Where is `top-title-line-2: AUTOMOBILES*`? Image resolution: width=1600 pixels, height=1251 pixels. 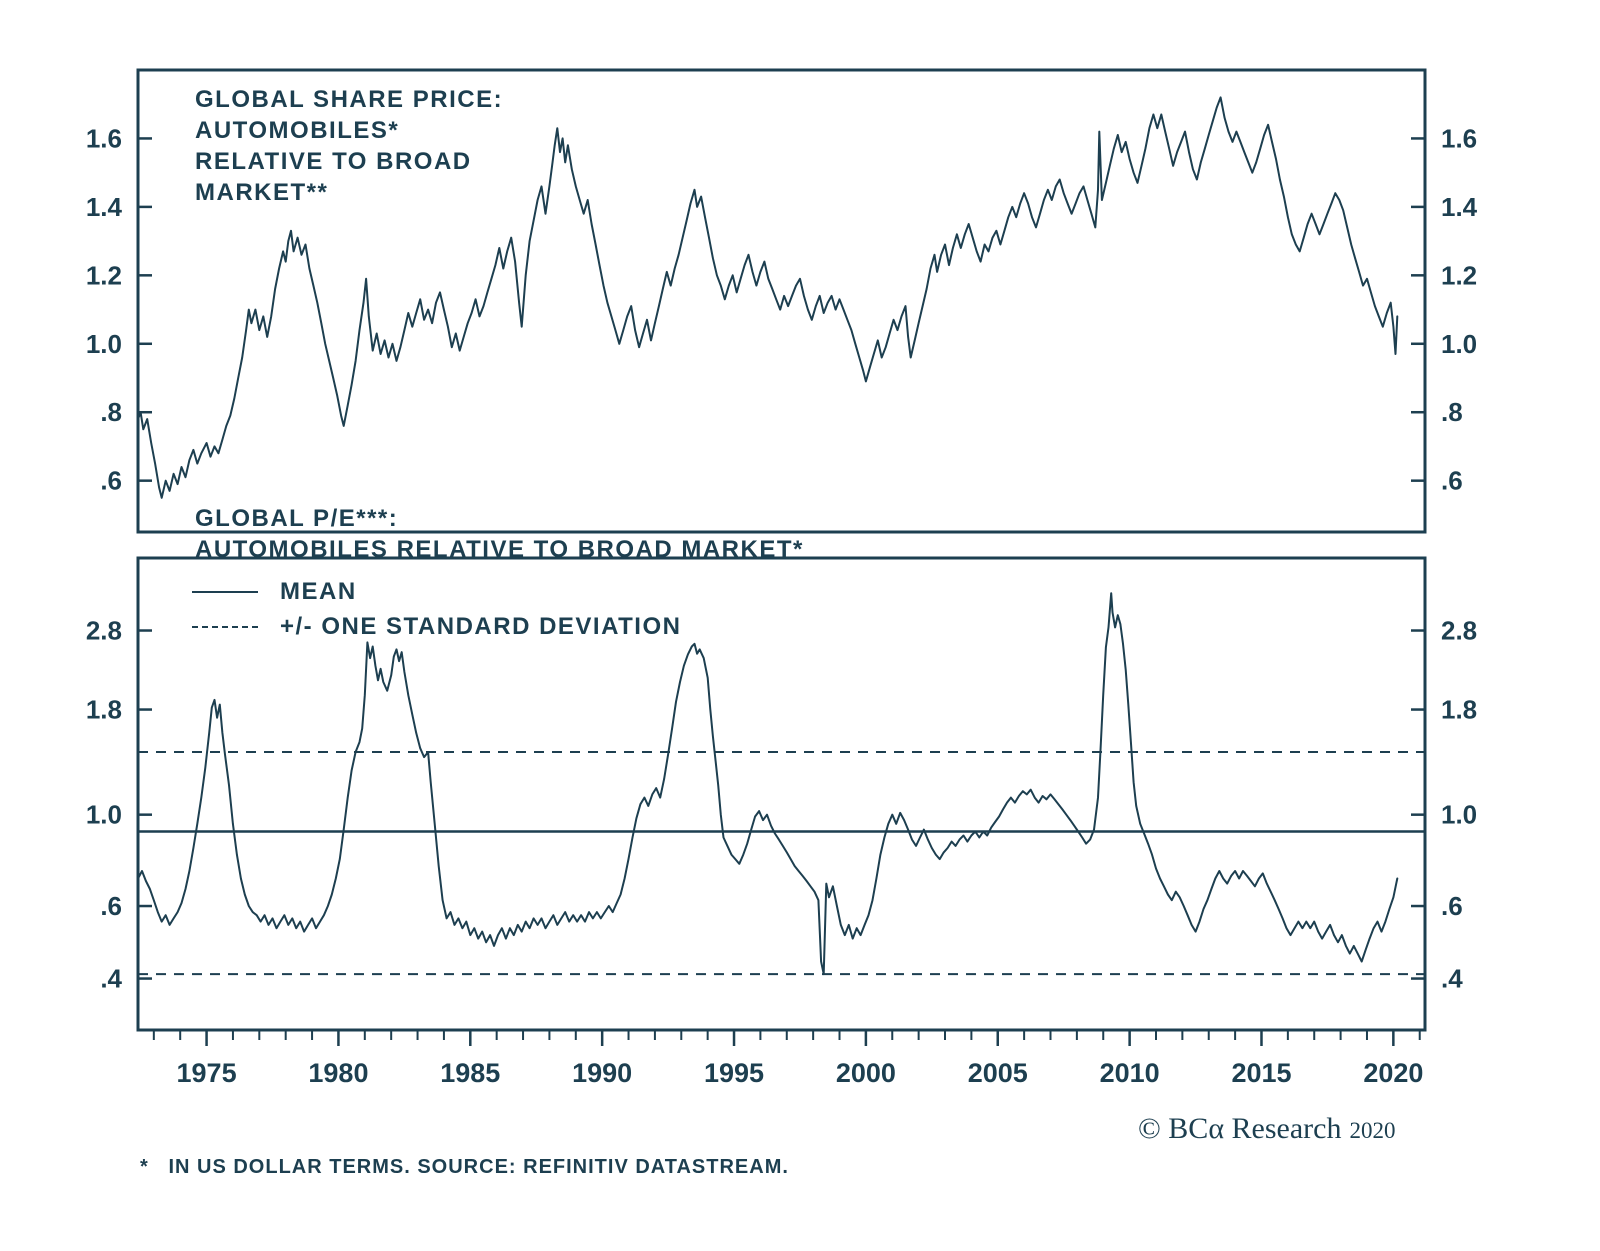
top-title-line-2: AUTOMOBILES* is located at coordinates (297, 130).